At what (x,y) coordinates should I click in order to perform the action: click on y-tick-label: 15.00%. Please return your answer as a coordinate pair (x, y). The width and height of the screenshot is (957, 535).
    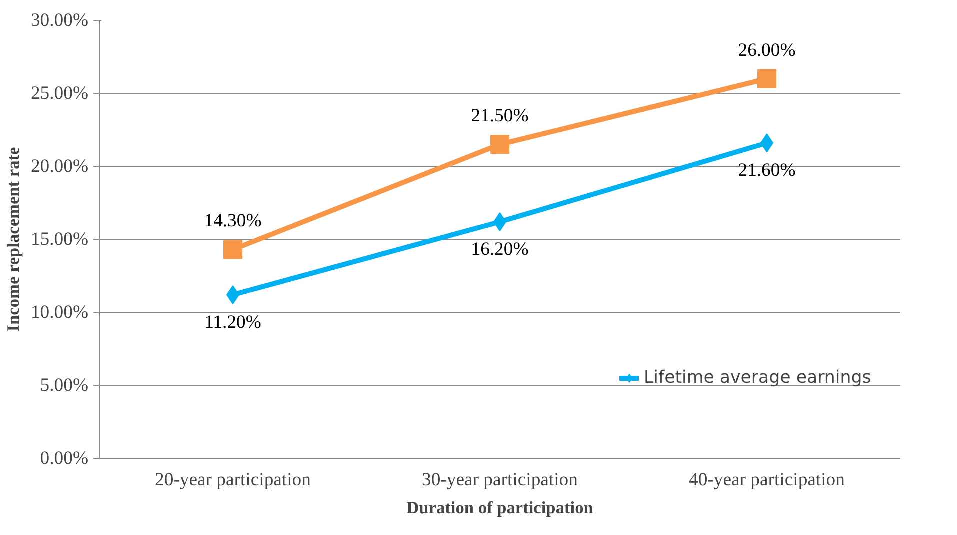
    Looking at the image, I should click on (59, 239).